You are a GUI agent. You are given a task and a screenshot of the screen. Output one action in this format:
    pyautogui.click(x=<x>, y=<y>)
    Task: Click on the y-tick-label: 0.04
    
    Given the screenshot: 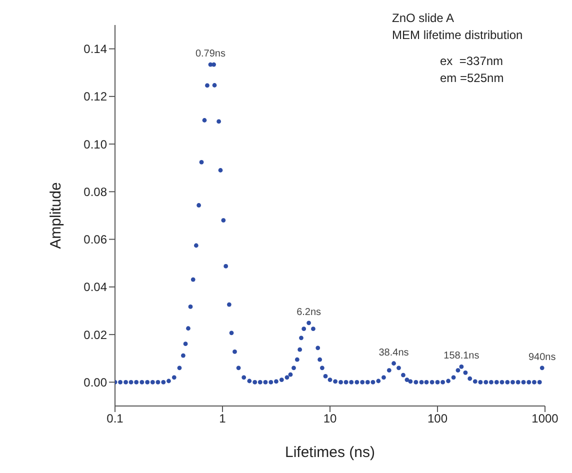 What is the action you would take?
    pyautogui.click(x=96, y=287)
    